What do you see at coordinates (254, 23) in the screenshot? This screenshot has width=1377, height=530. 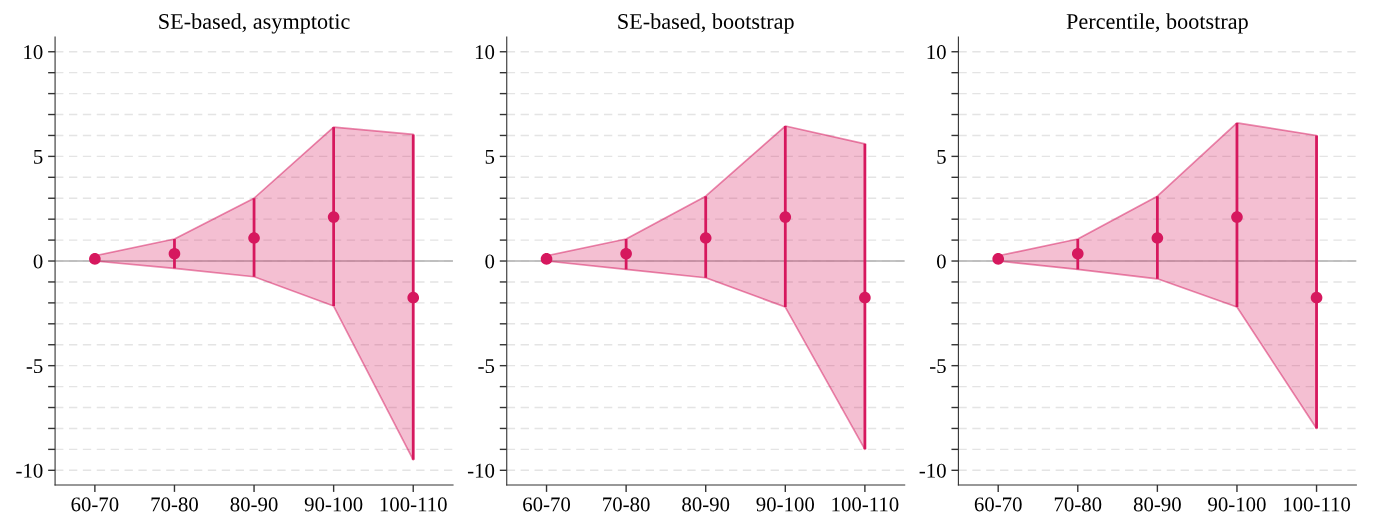 I see `chart-title: SE-based, asymptotic` at bounding box center [254, 23].